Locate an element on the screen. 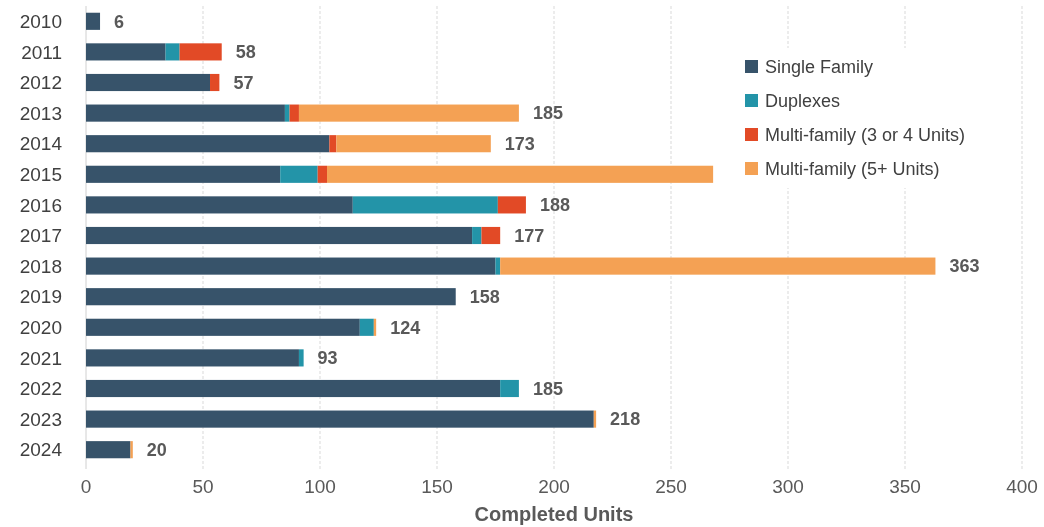 This screenshot has height=527, width=1044. total-label: 93 is located at coordinates (327, 358).